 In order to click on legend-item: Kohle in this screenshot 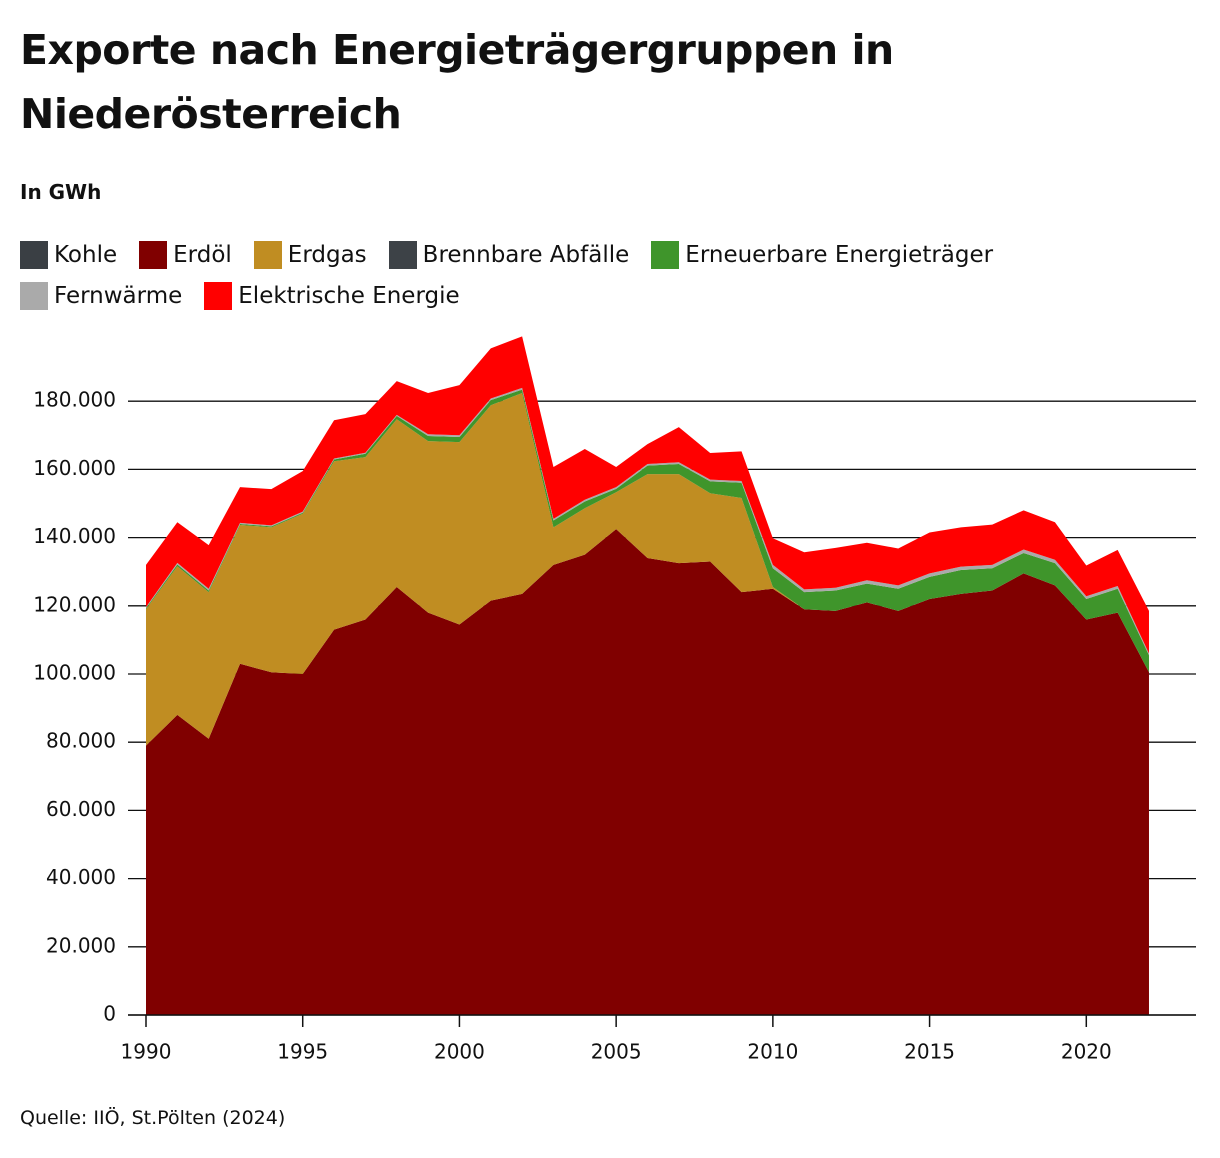, I will do `click(68, 255)`.